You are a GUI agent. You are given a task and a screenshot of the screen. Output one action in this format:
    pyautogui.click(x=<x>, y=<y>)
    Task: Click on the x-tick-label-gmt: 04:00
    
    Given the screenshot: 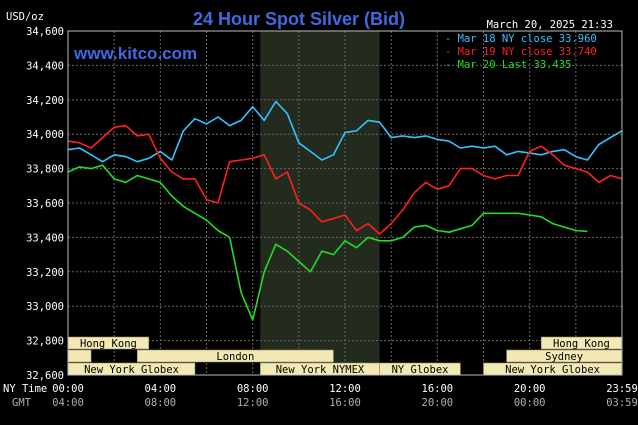 What is the action you would take?
    pyautogui.click(x=68, y=403)
    